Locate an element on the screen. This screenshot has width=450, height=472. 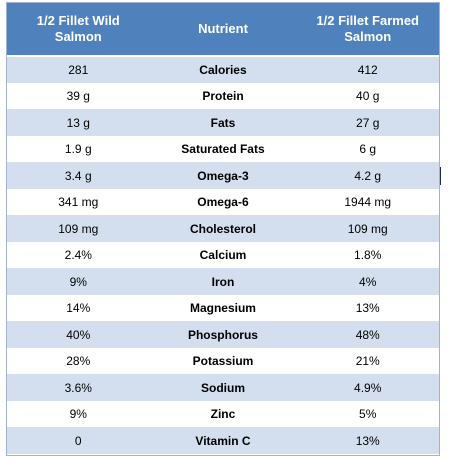
farmed-salmon-value: 4.9% is located at coordinates (367, 388).